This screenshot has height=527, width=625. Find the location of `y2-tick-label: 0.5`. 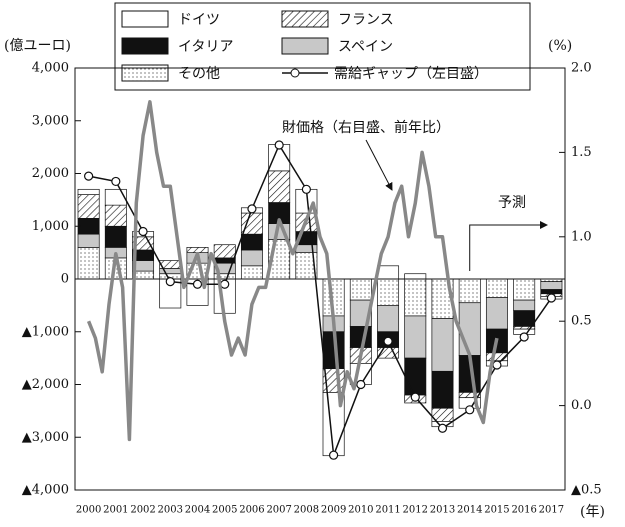

y2-tick-label: 0.5 is located at coordinates (581, 321).